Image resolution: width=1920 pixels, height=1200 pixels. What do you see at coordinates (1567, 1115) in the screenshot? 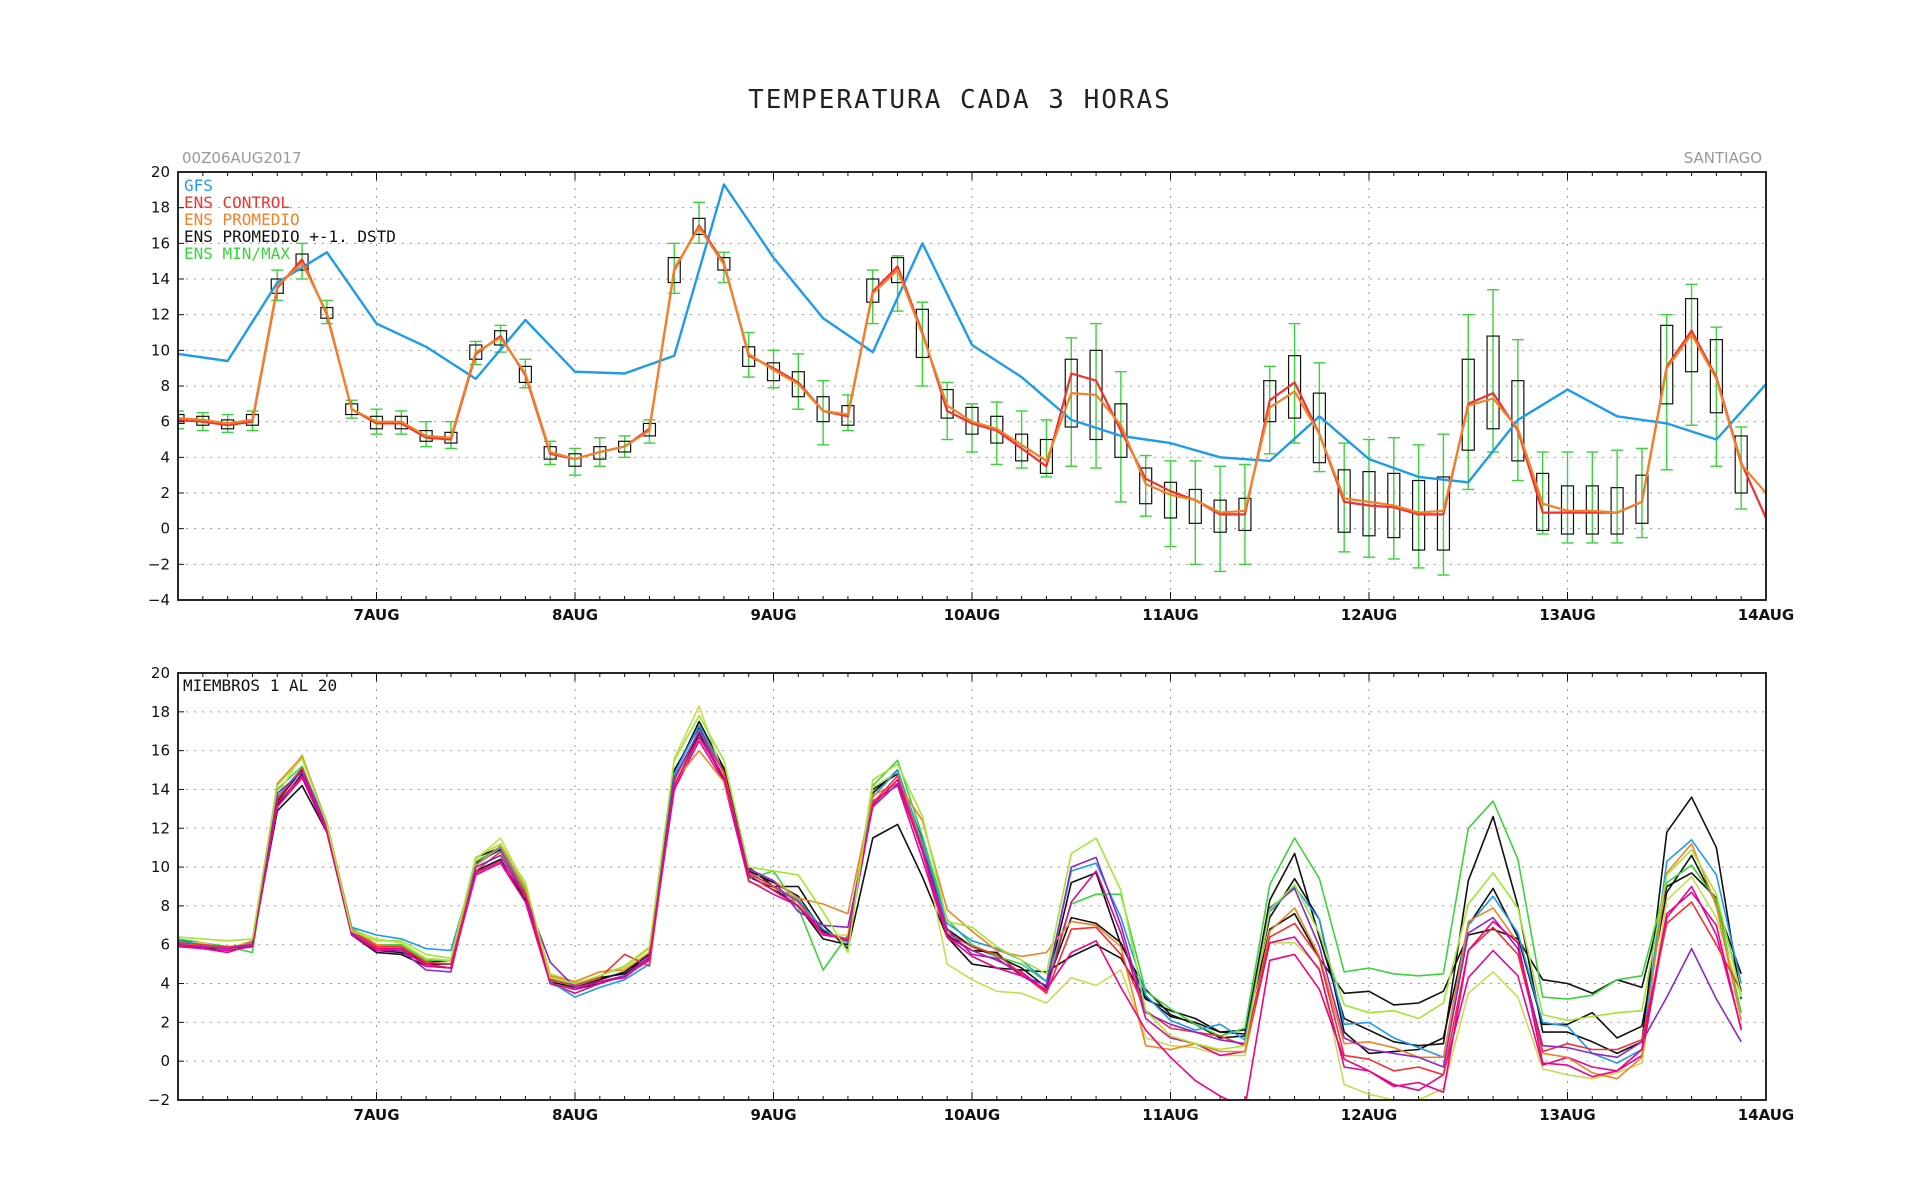
I see `x-tick-label: 13AUG` at bounding box center [1567, 1115].